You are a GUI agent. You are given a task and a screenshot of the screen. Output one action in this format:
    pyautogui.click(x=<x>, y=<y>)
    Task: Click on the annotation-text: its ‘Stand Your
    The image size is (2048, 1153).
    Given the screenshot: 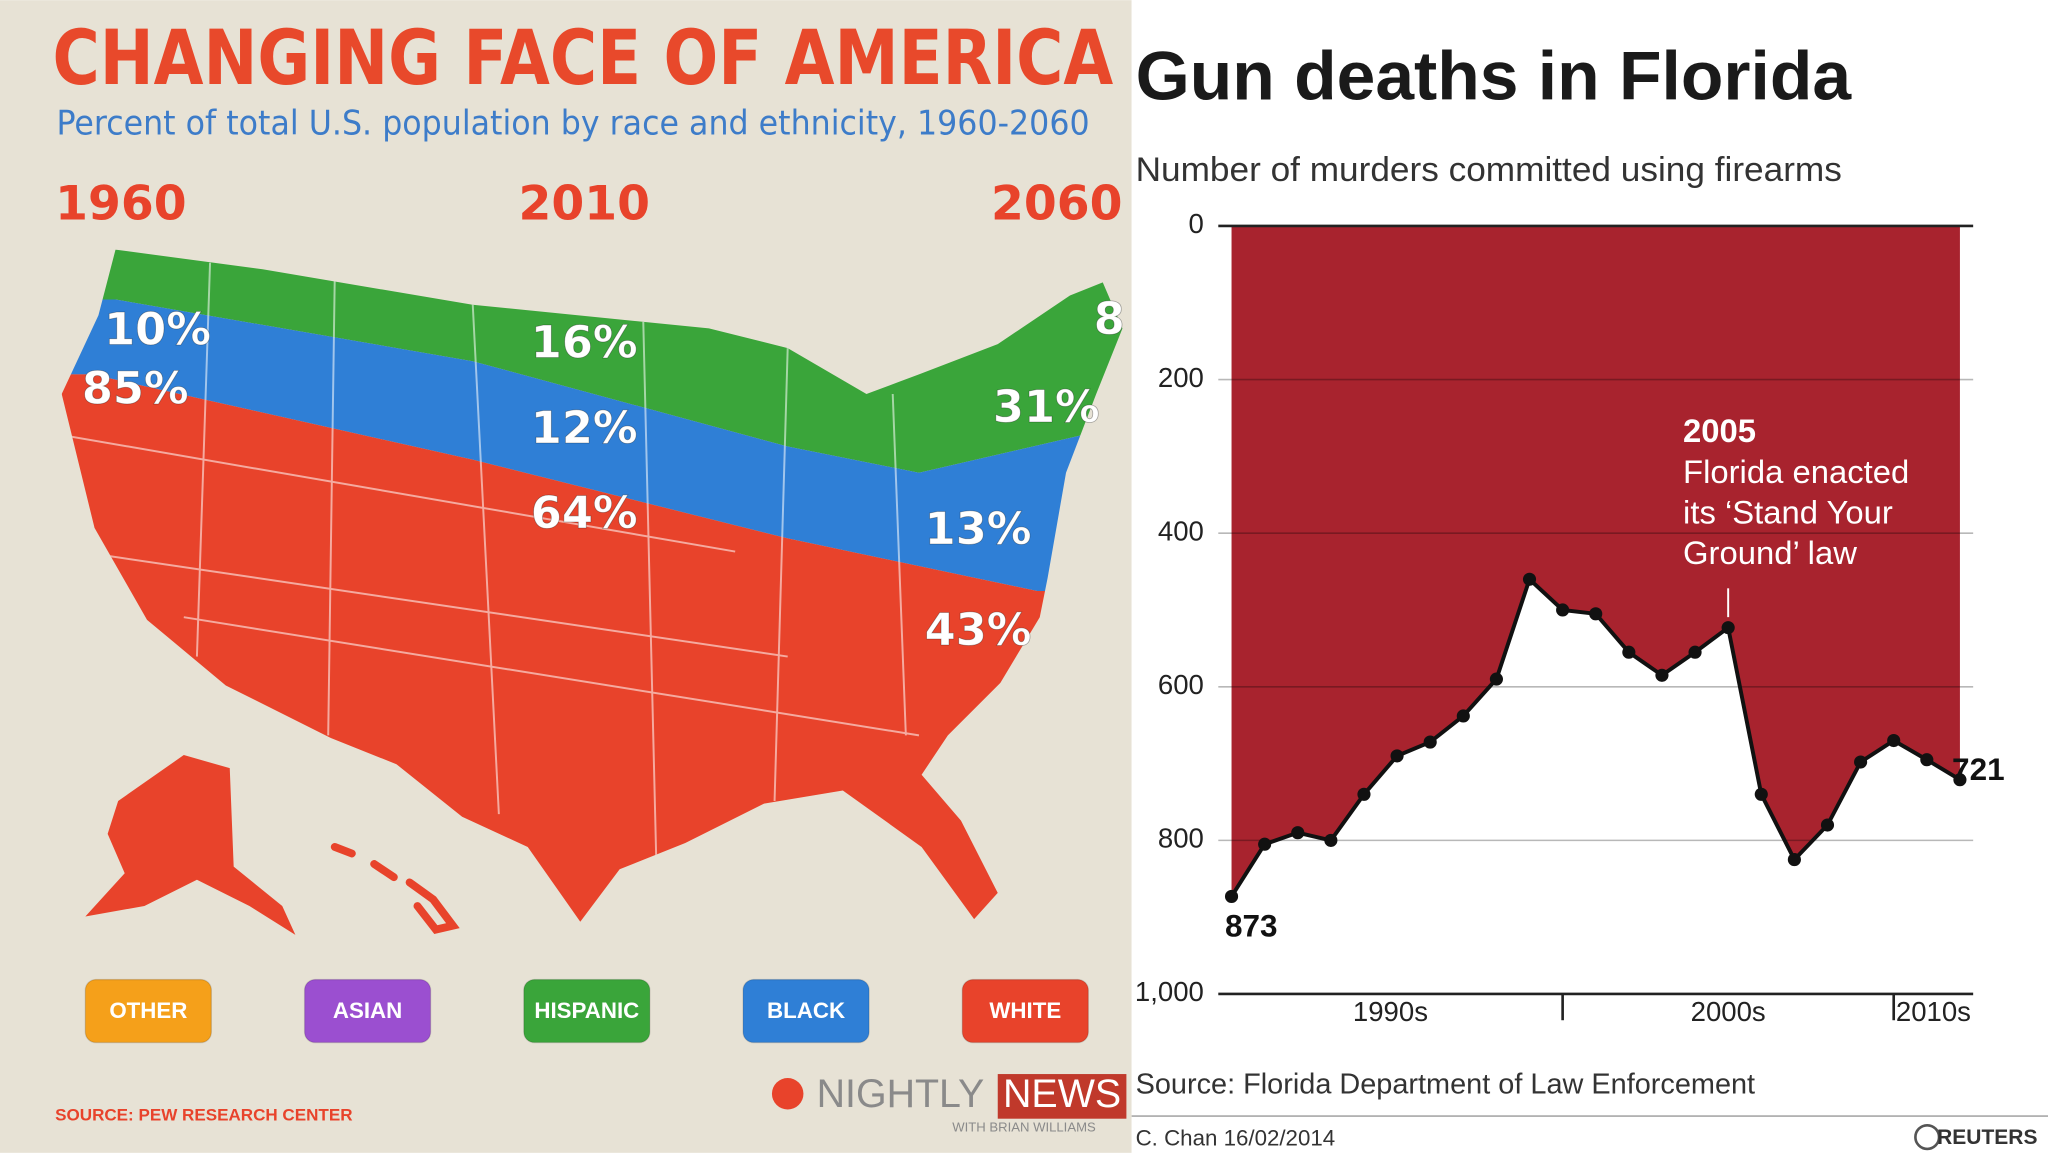 What is the action you would take?
    pyautogui.click(x=1788, y=511)
    